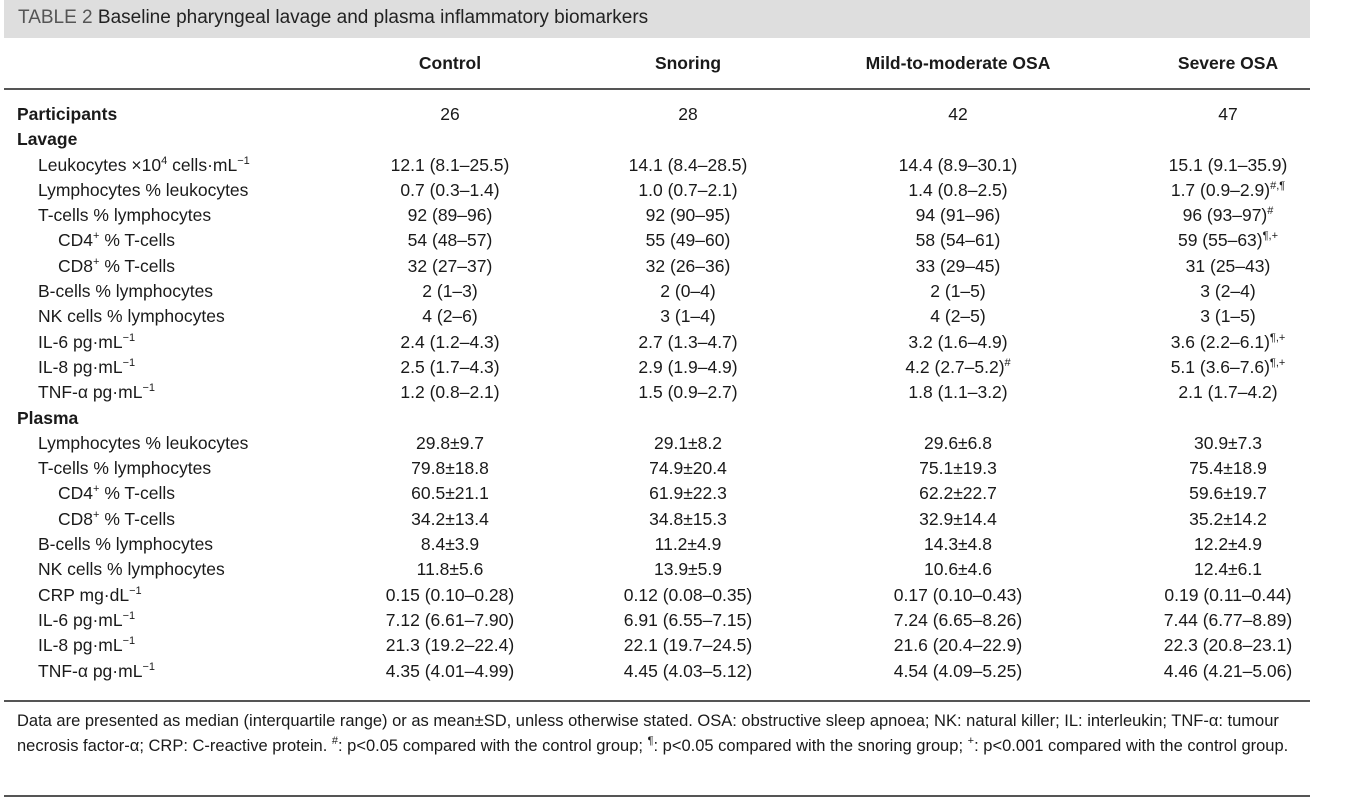 This screenshot has width=1354, height=808. I want to click on row-label-superscript: −1, so click(135, 590).